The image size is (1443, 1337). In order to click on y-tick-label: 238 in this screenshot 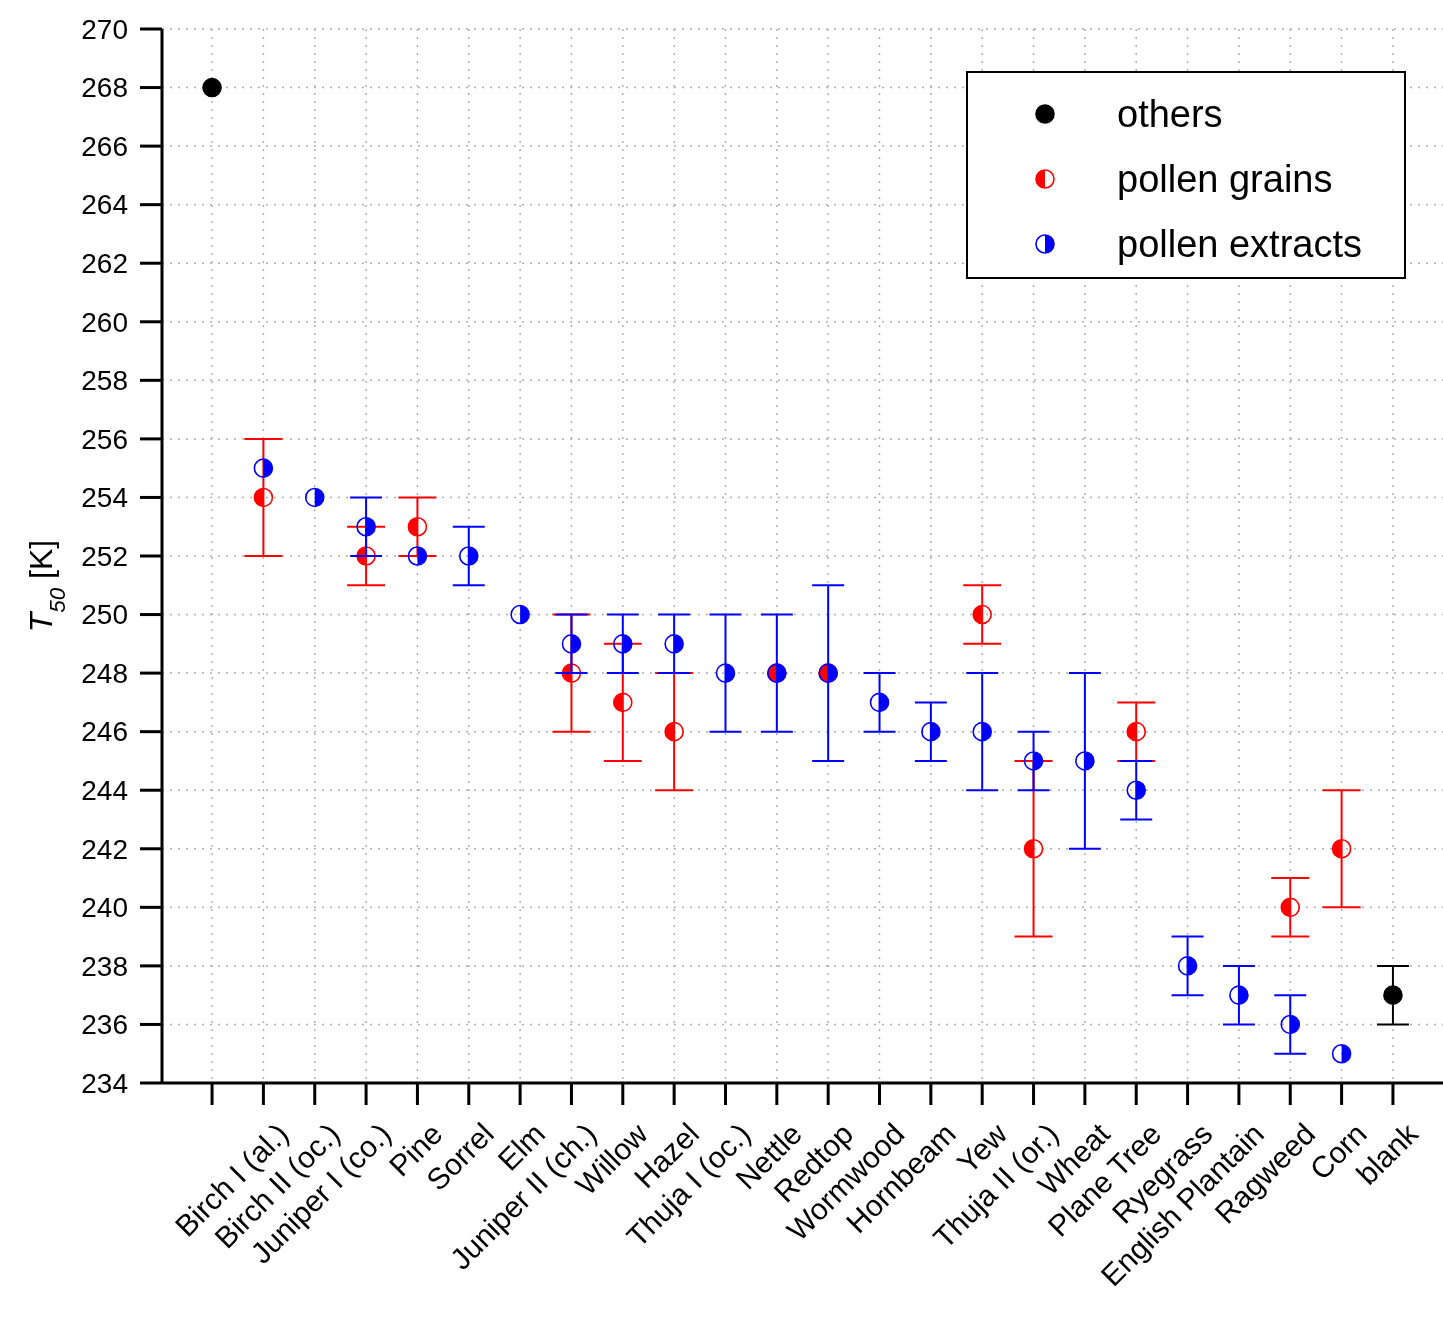, I will do `click(104, 966)`.